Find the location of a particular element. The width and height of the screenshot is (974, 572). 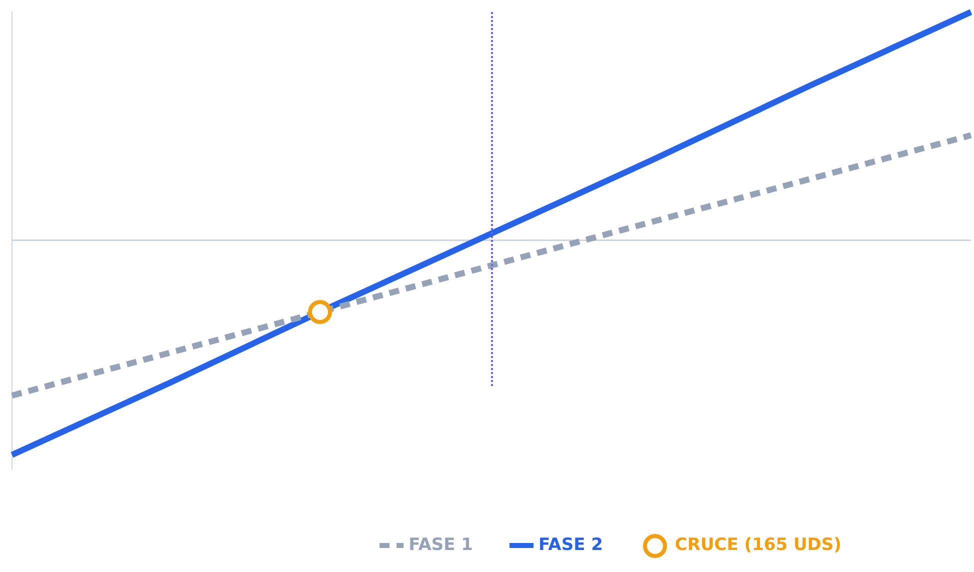

legend-label: FASE 1 is located at coordinates (441, 544).